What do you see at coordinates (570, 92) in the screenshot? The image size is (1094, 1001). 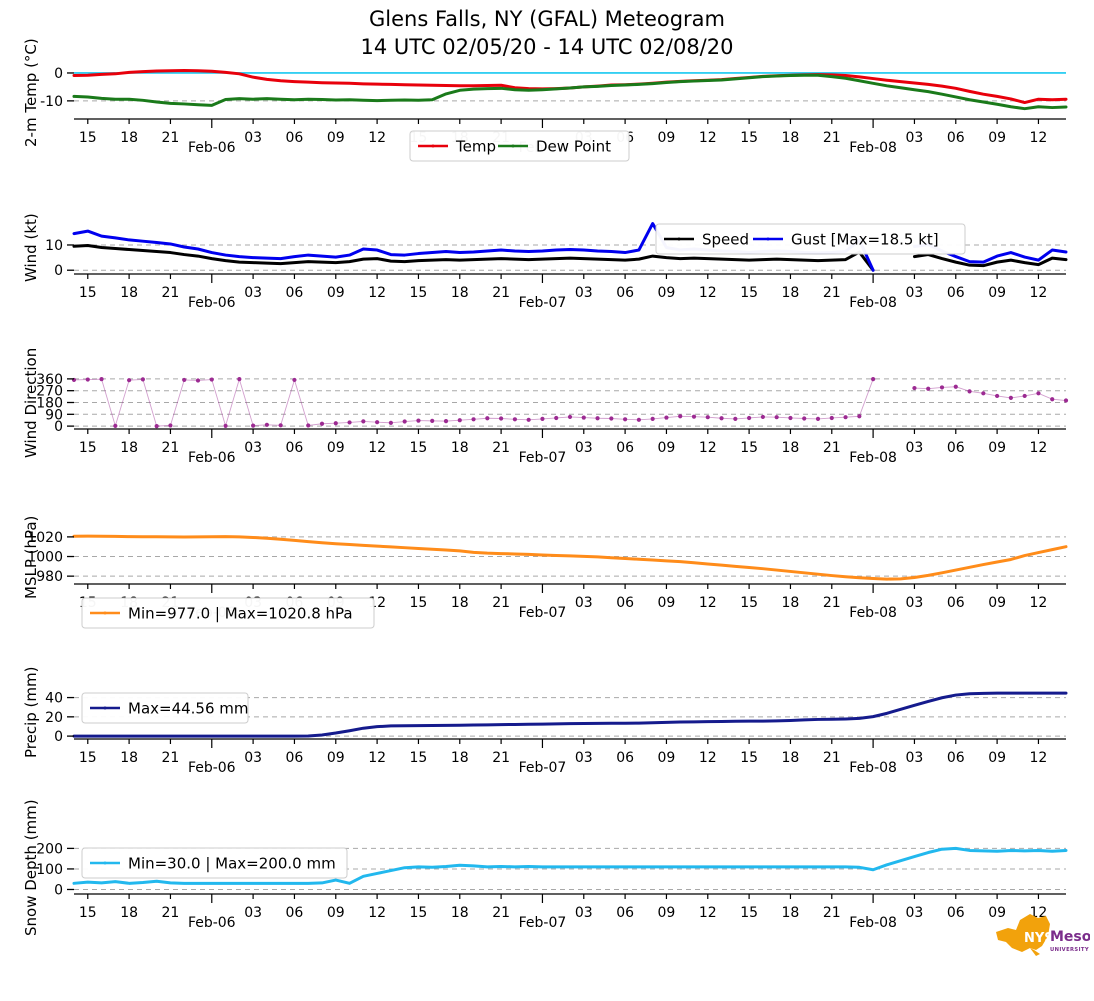 I see `series-line-dew-point` at bounding box center [570, 92].